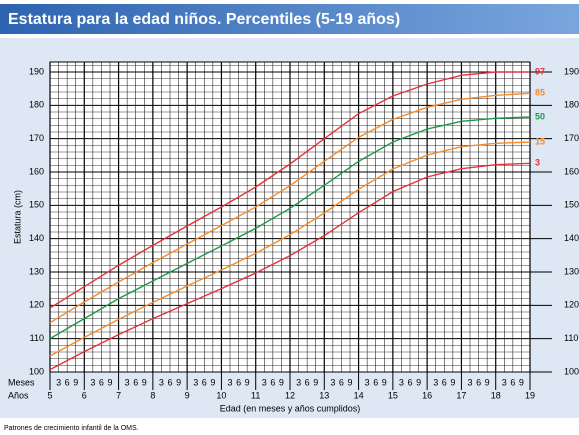 This screenshot has height=435, width=579. What do you see at coordinates (221, 395) in the screenshot?
I see `x-tick-label: 10` at bounding box center [221, 395].